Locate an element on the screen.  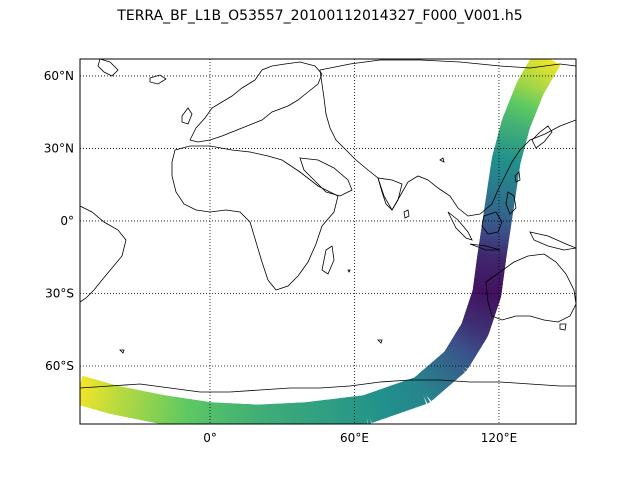
coastline-tasmania is located at coordinates (563, 327).